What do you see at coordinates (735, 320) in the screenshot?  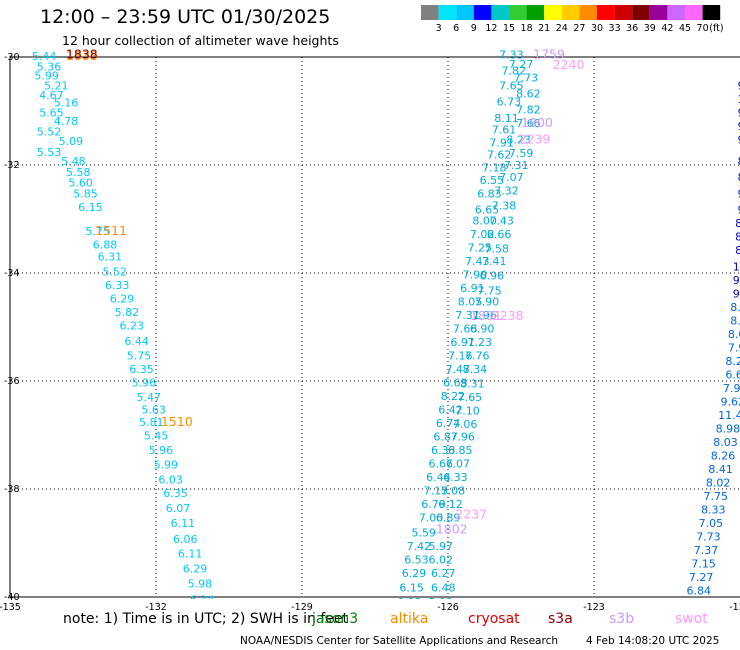 I see `wave-height-point: 8.15` at bounding box center [735, 320].